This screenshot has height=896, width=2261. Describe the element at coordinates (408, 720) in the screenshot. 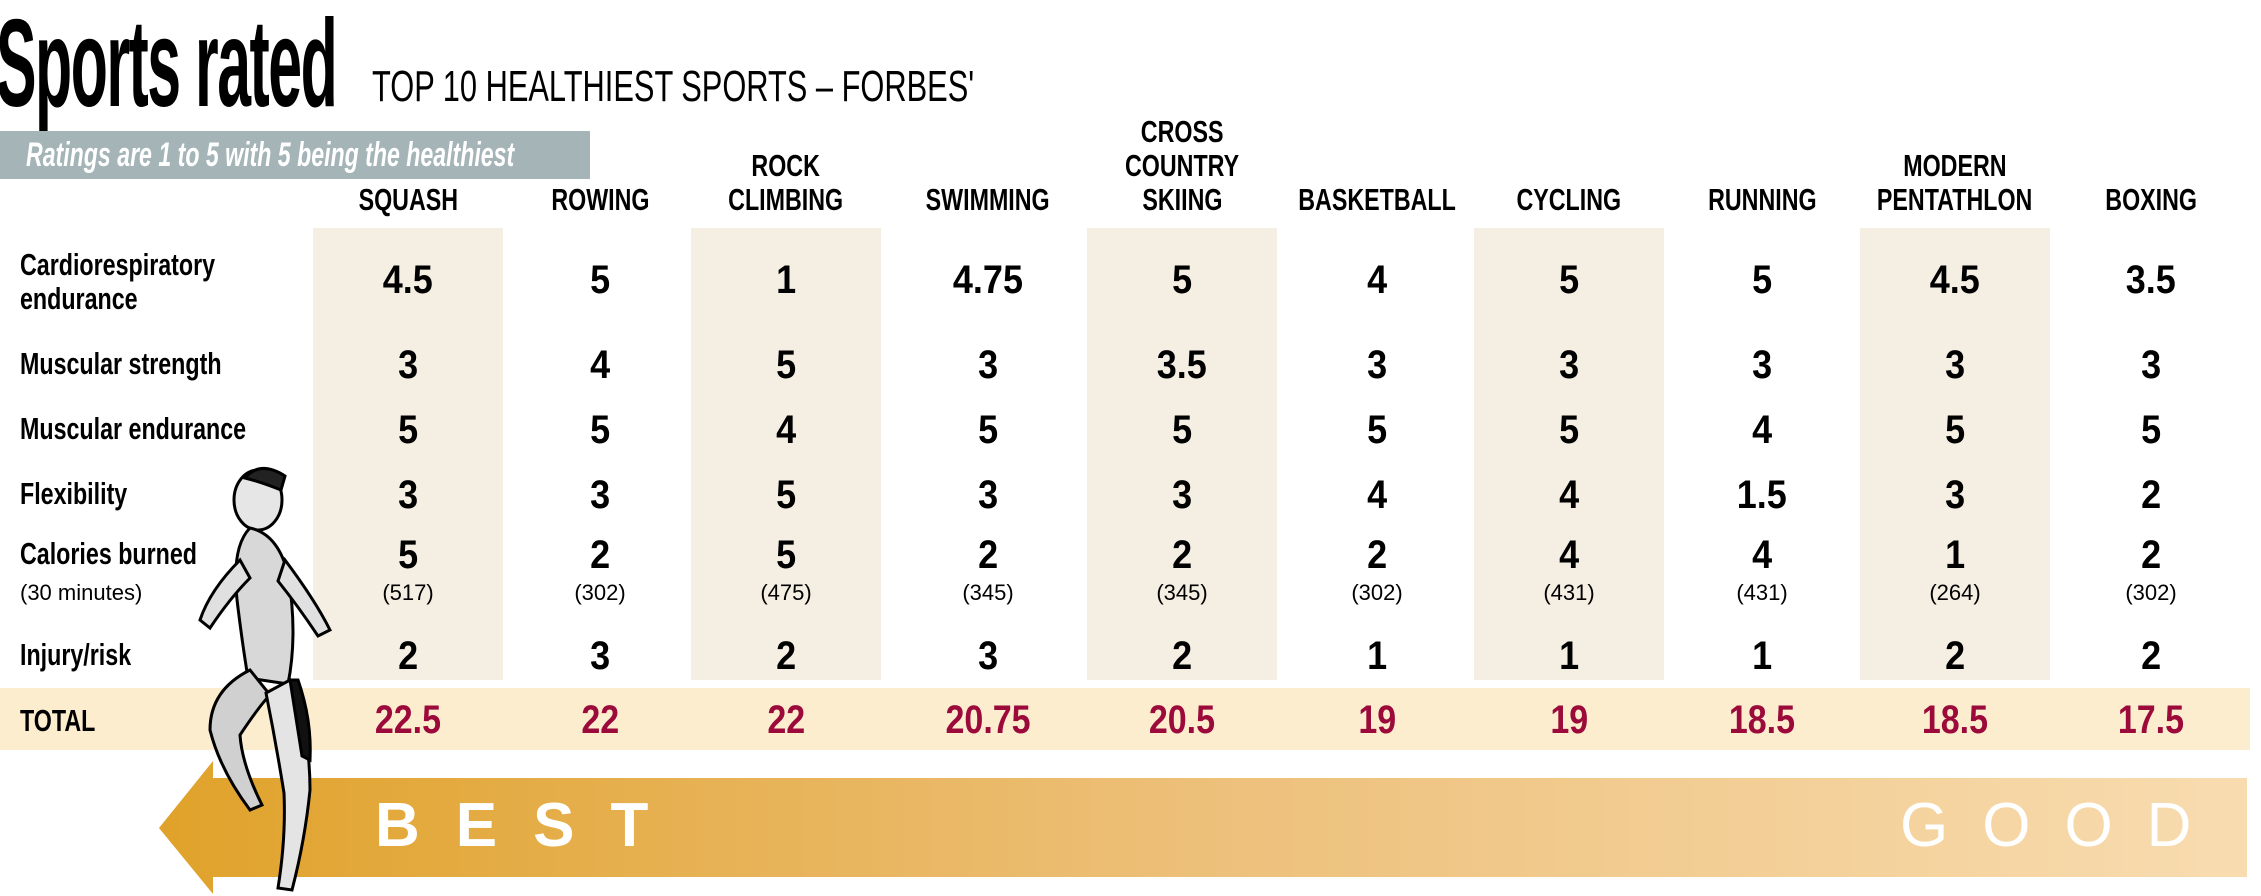

I see `total-cell-text: 22.5` at that location.